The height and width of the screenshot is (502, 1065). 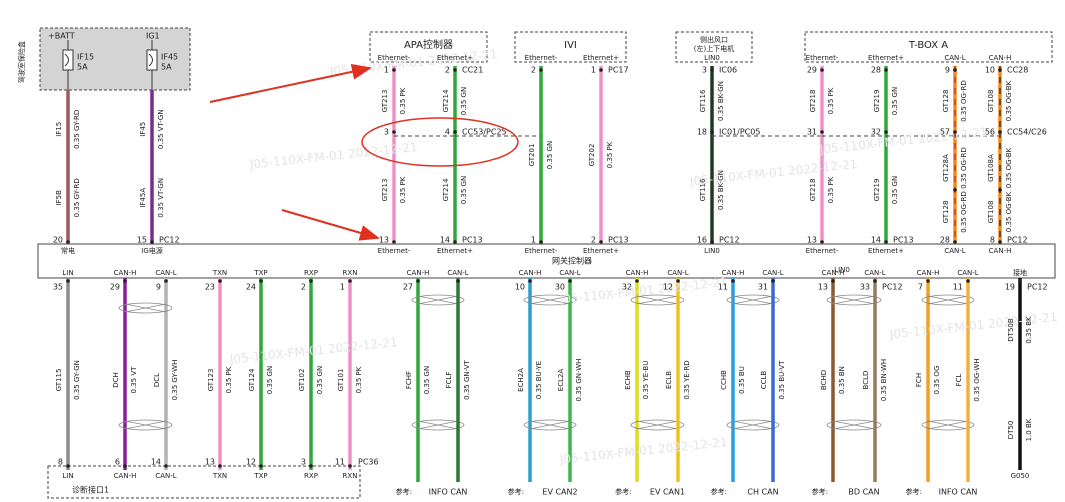 I want to click on ig-label: IG1, so click(x=153, y=36).